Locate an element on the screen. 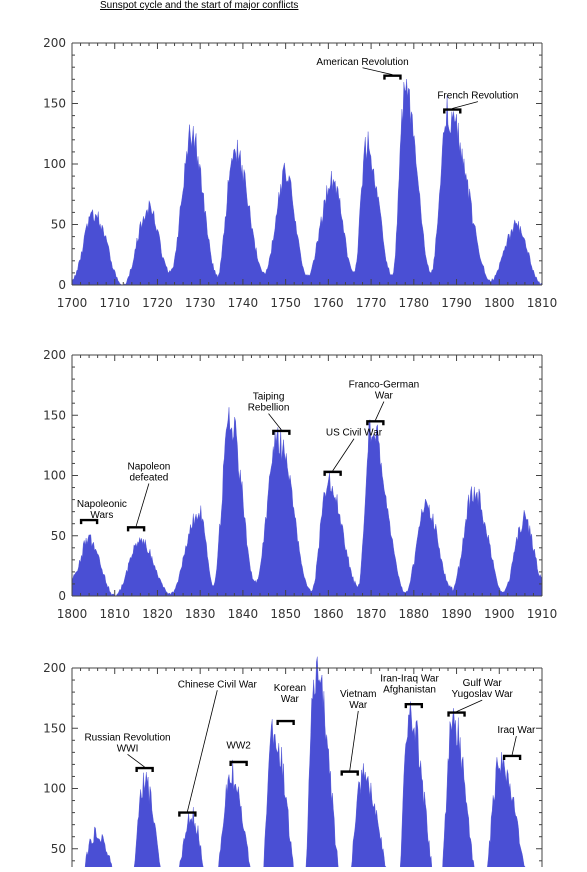 This screenshot has width=587, height=872. x-tick-label: 1780 is located at coordinates (414, 303).